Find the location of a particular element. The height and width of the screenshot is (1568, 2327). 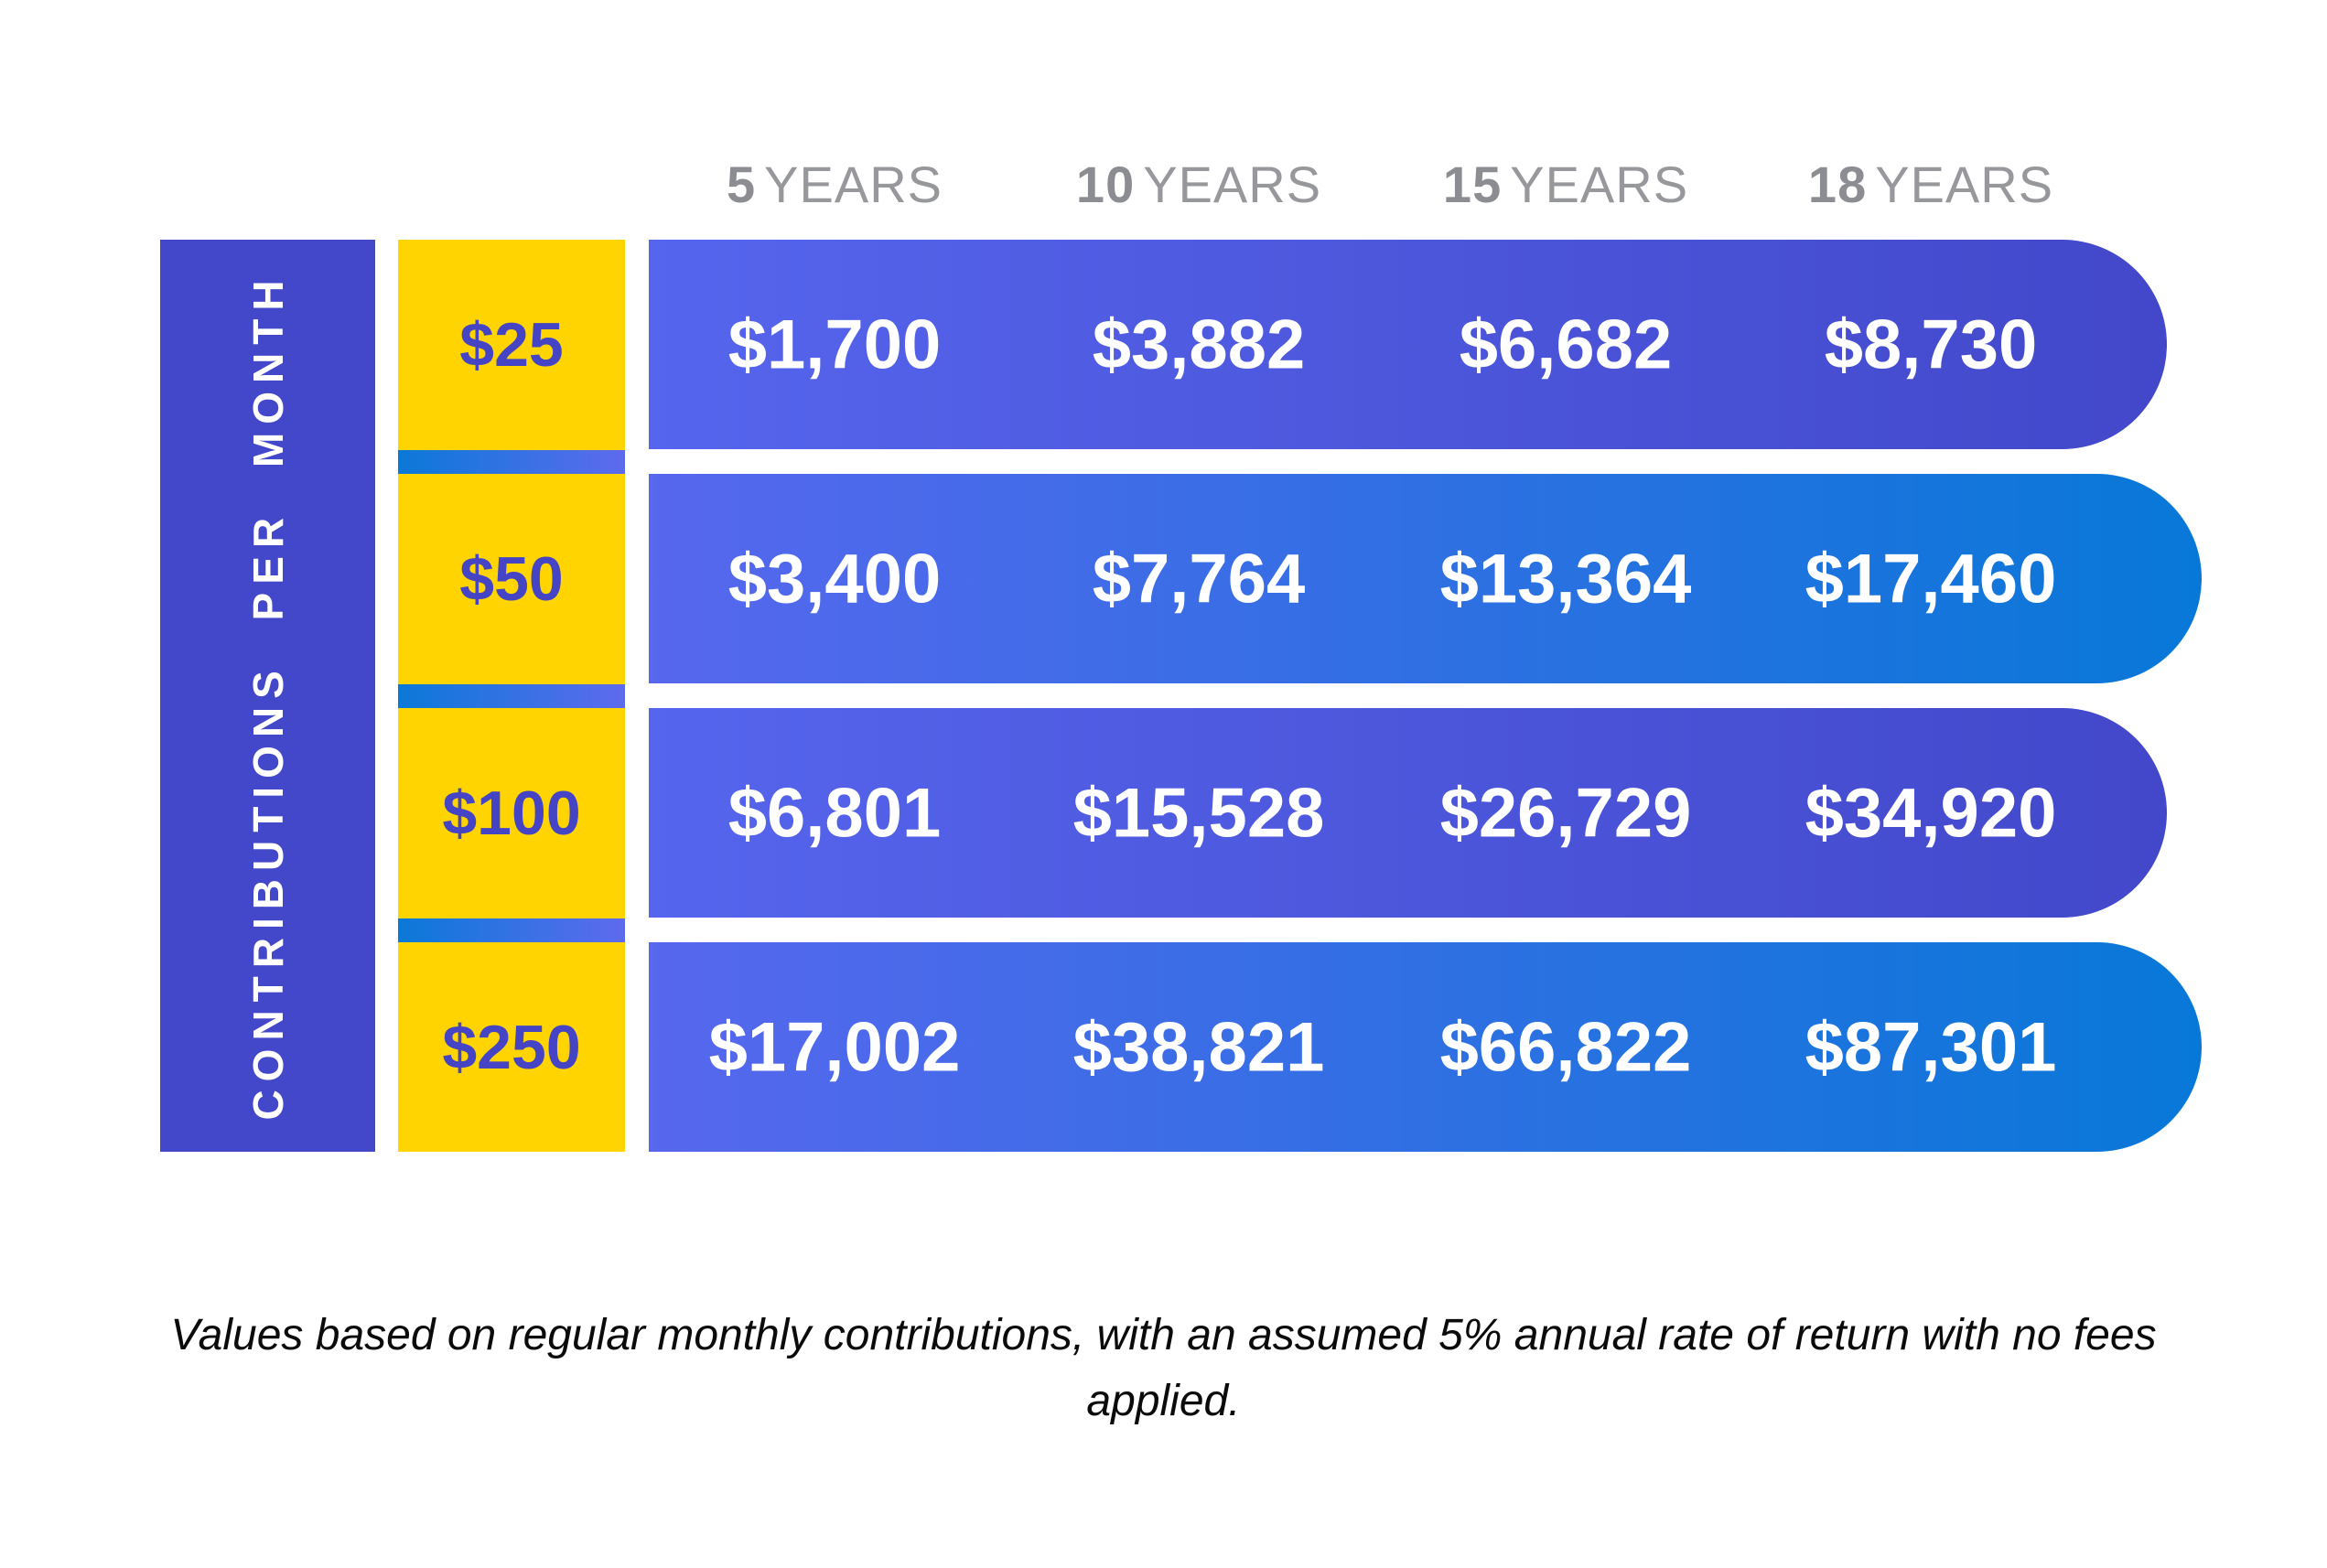

value-cell: $6,682 is located at coordinates (1566, 344).